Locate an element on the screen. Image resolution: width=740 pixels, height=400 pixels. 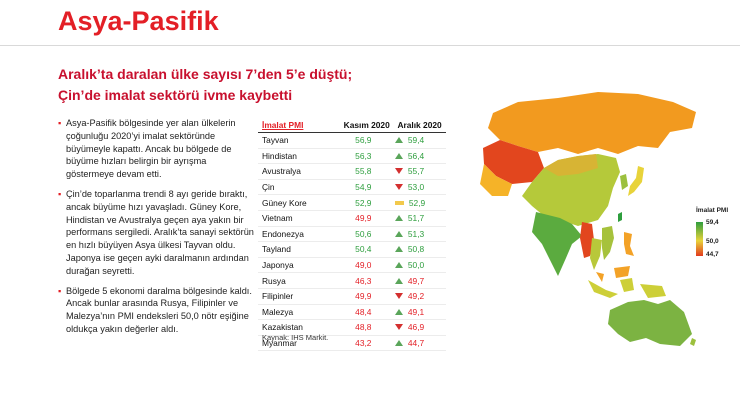
row-dec-value: 44,7 is located at coordinates (416, 343).